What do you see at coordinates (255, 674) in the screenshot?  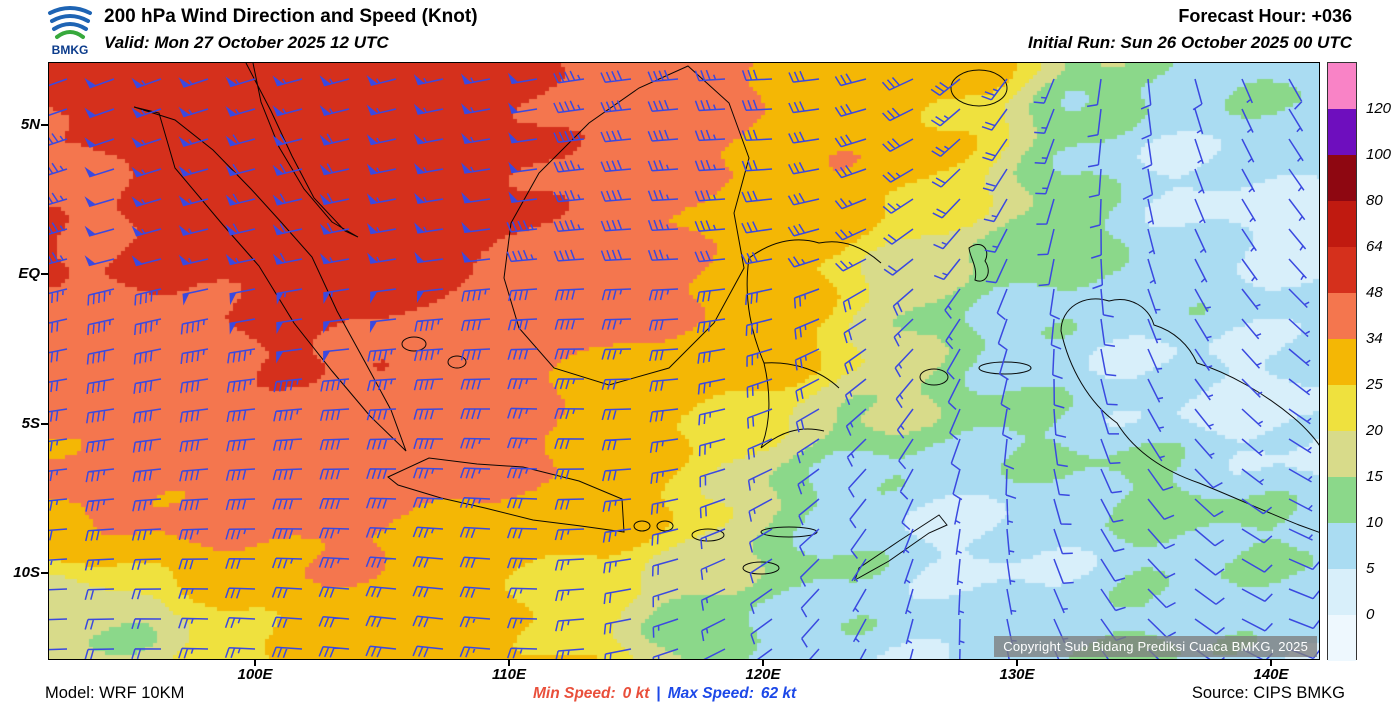 I see `lon-tick-label: 100E` at bounding box center [255, 674].